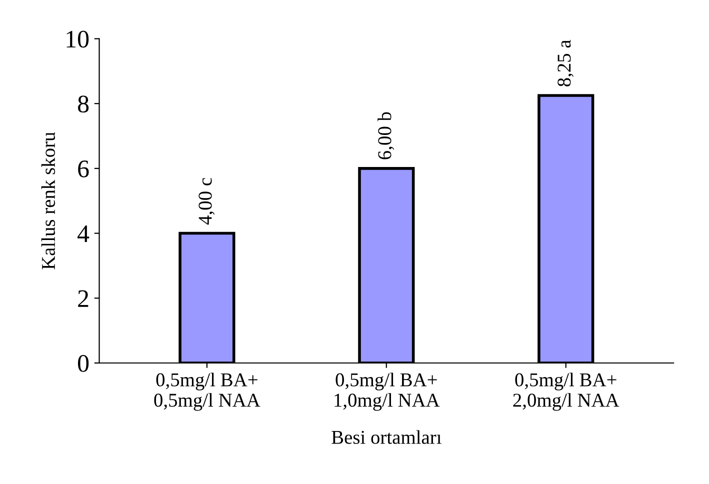 Image resolution: width=709 pixels, height=484 pixels. Describe the element at coordinates (83, 298) in the screenshot. I see `y-tick-label: 2` at that location.